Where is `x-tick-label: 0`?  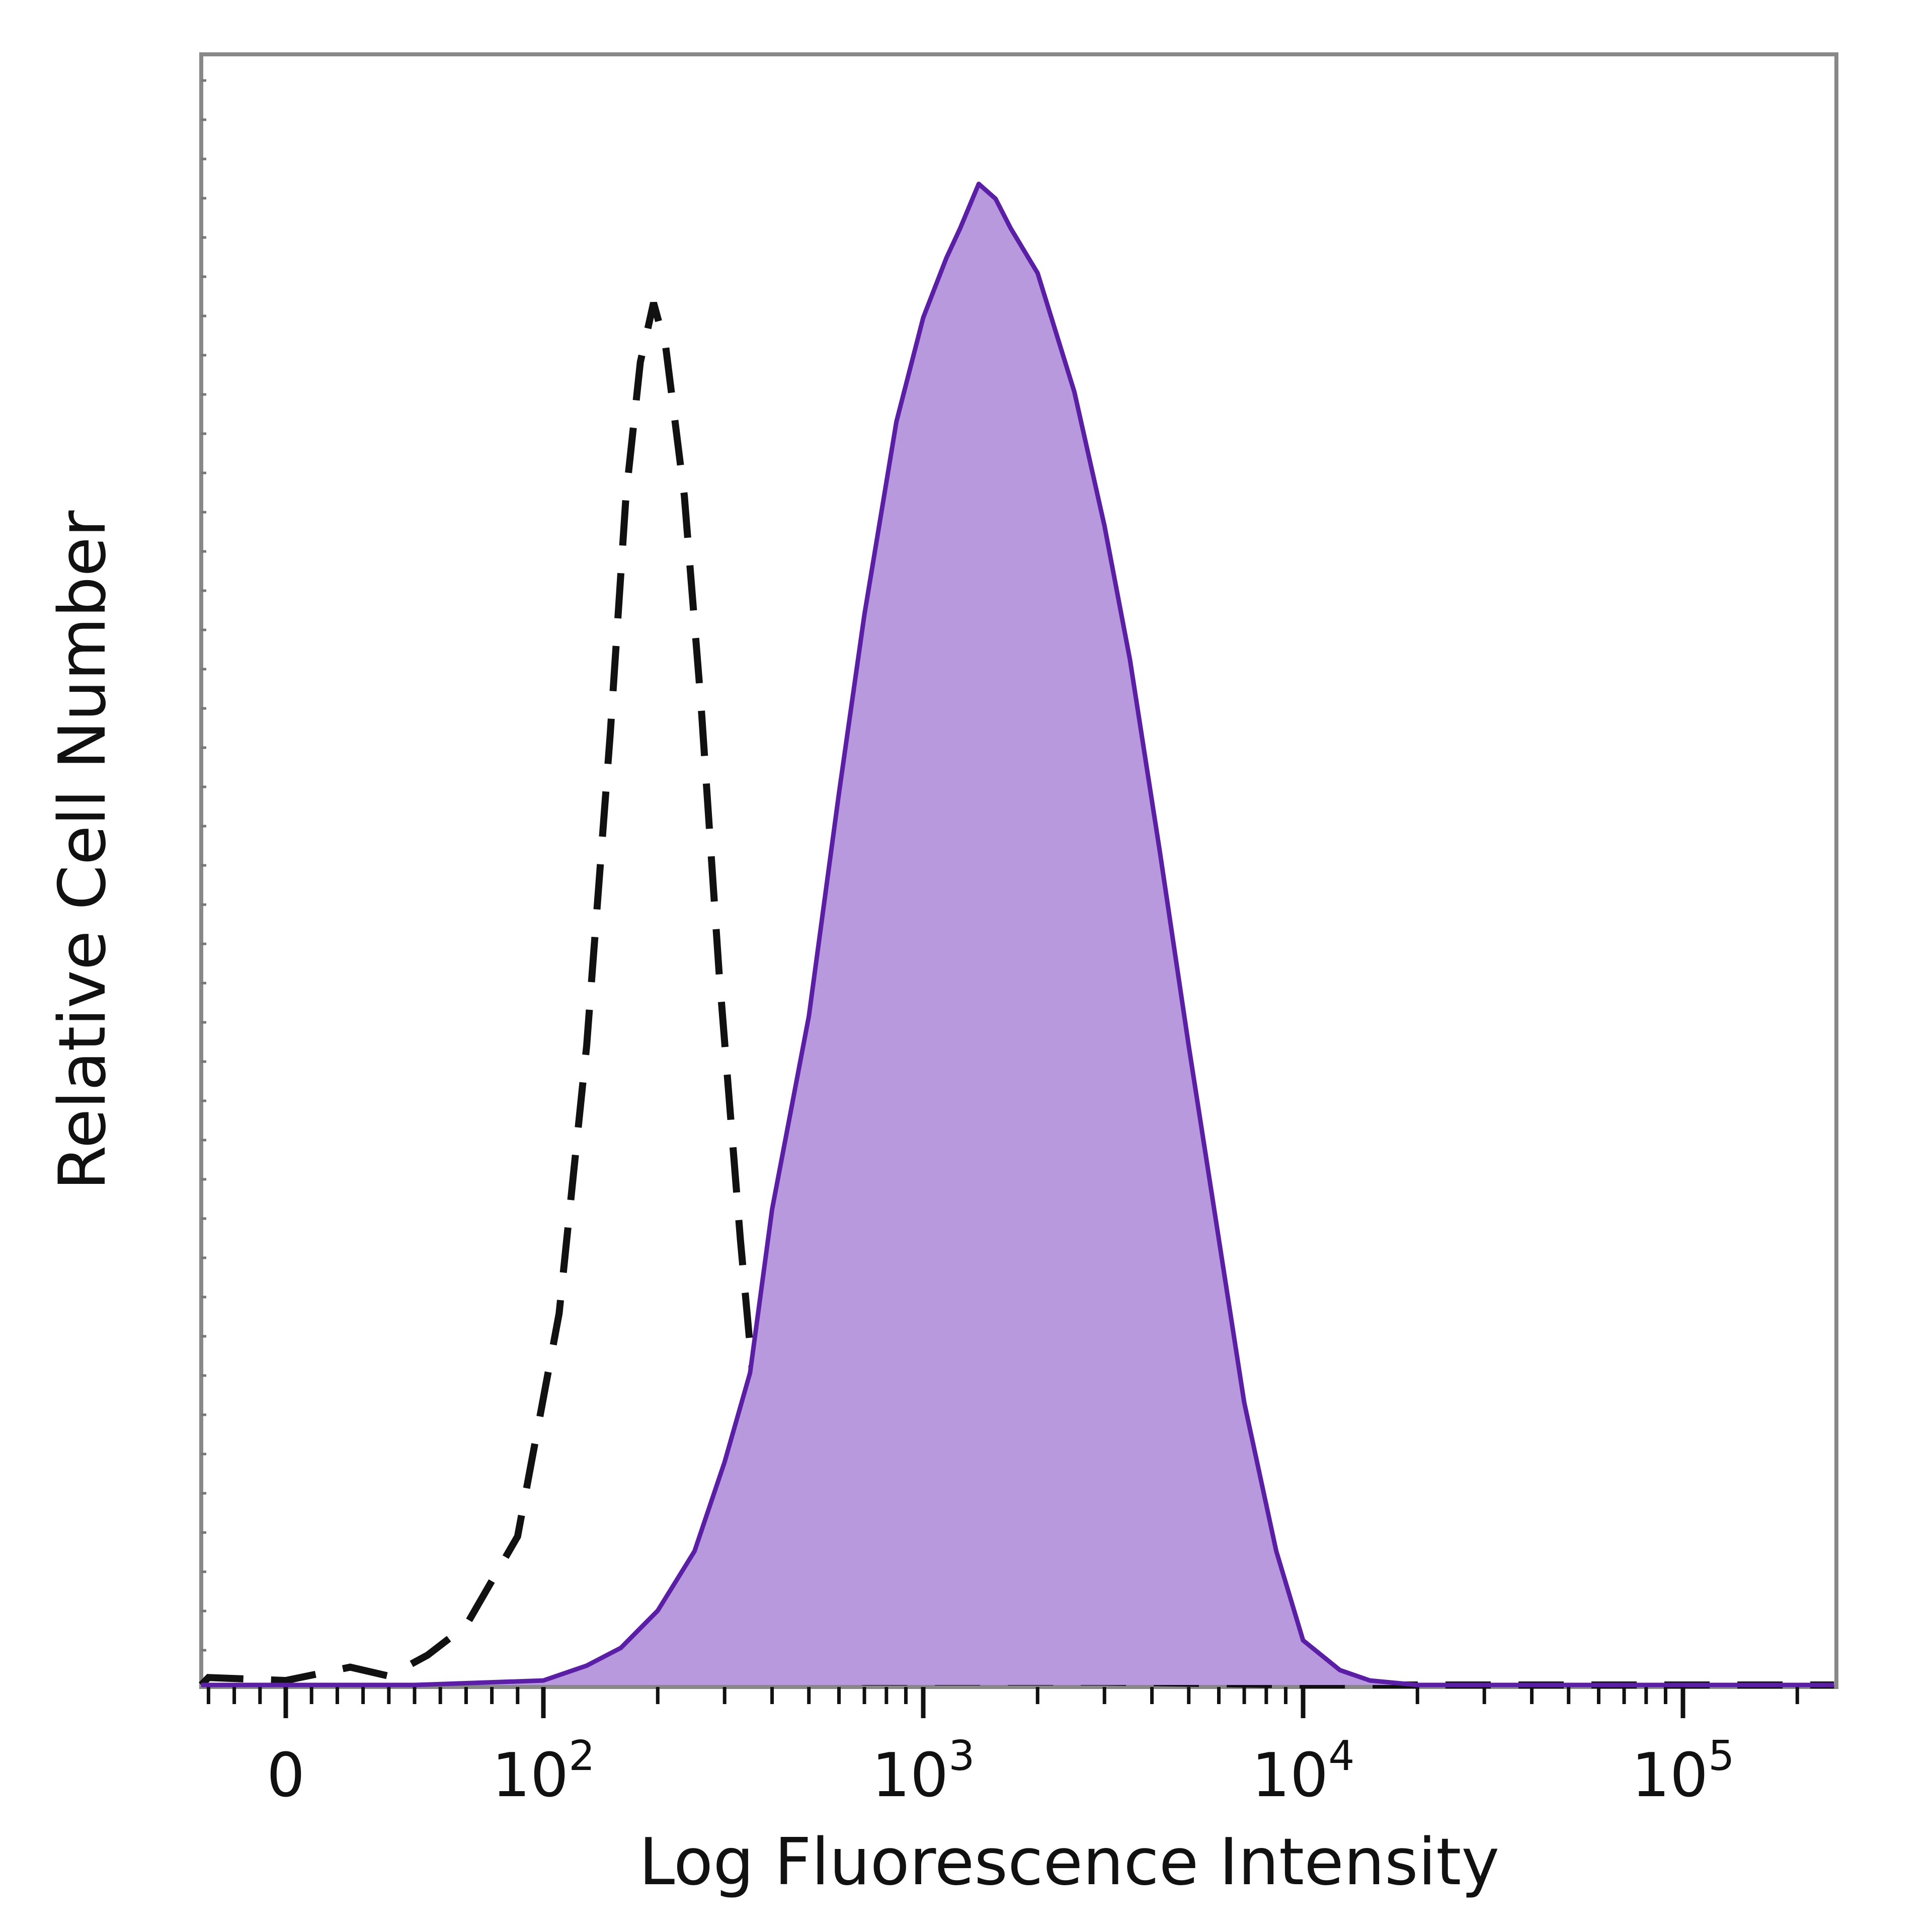 x-tick-label: 0 is located at coordinates (286, 1776).